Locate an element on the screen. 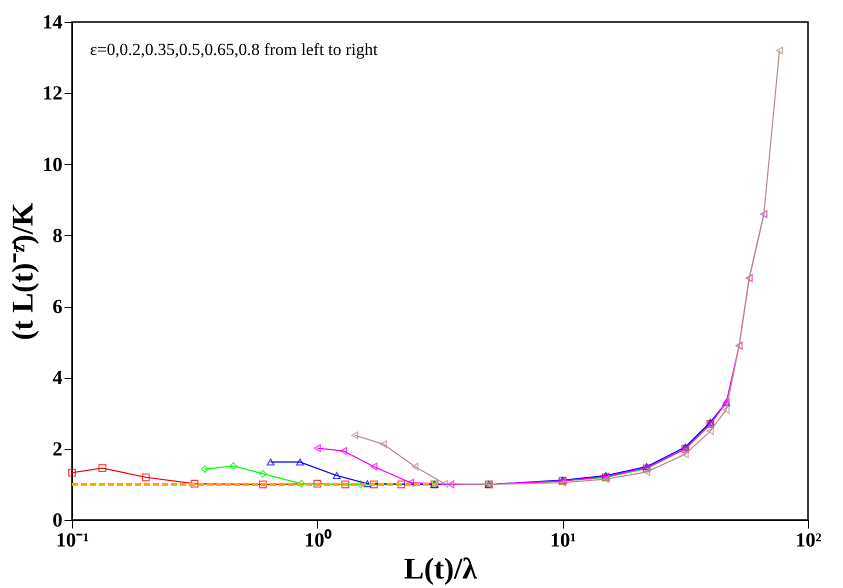 This screenshot has height=588, width=843. y-tick-label: 0 is located at coordinates (57, 521).